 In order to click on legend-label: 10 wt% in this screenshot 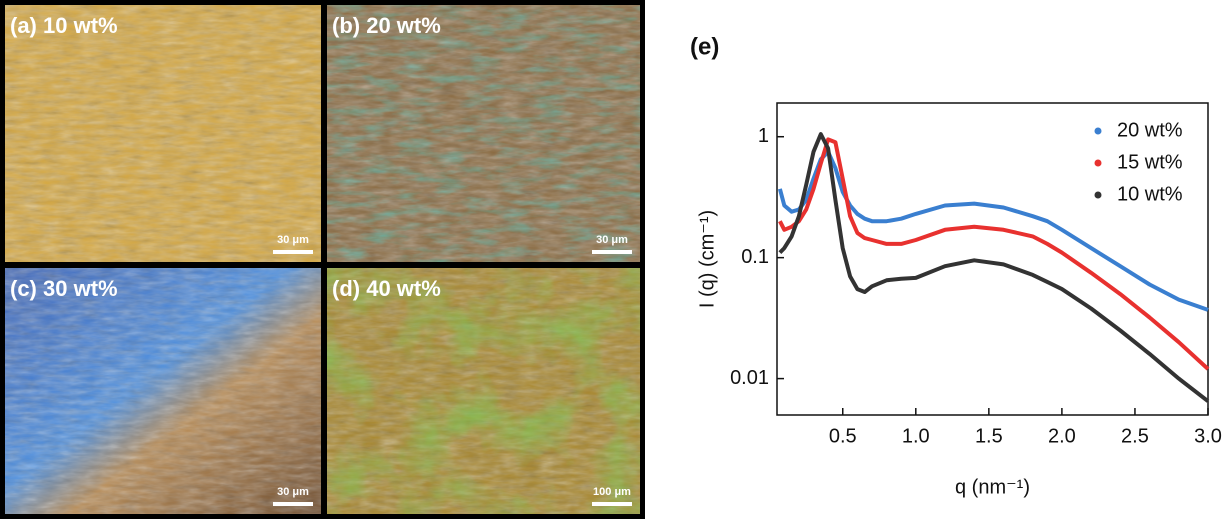, I will do `click(1150, 194)`.